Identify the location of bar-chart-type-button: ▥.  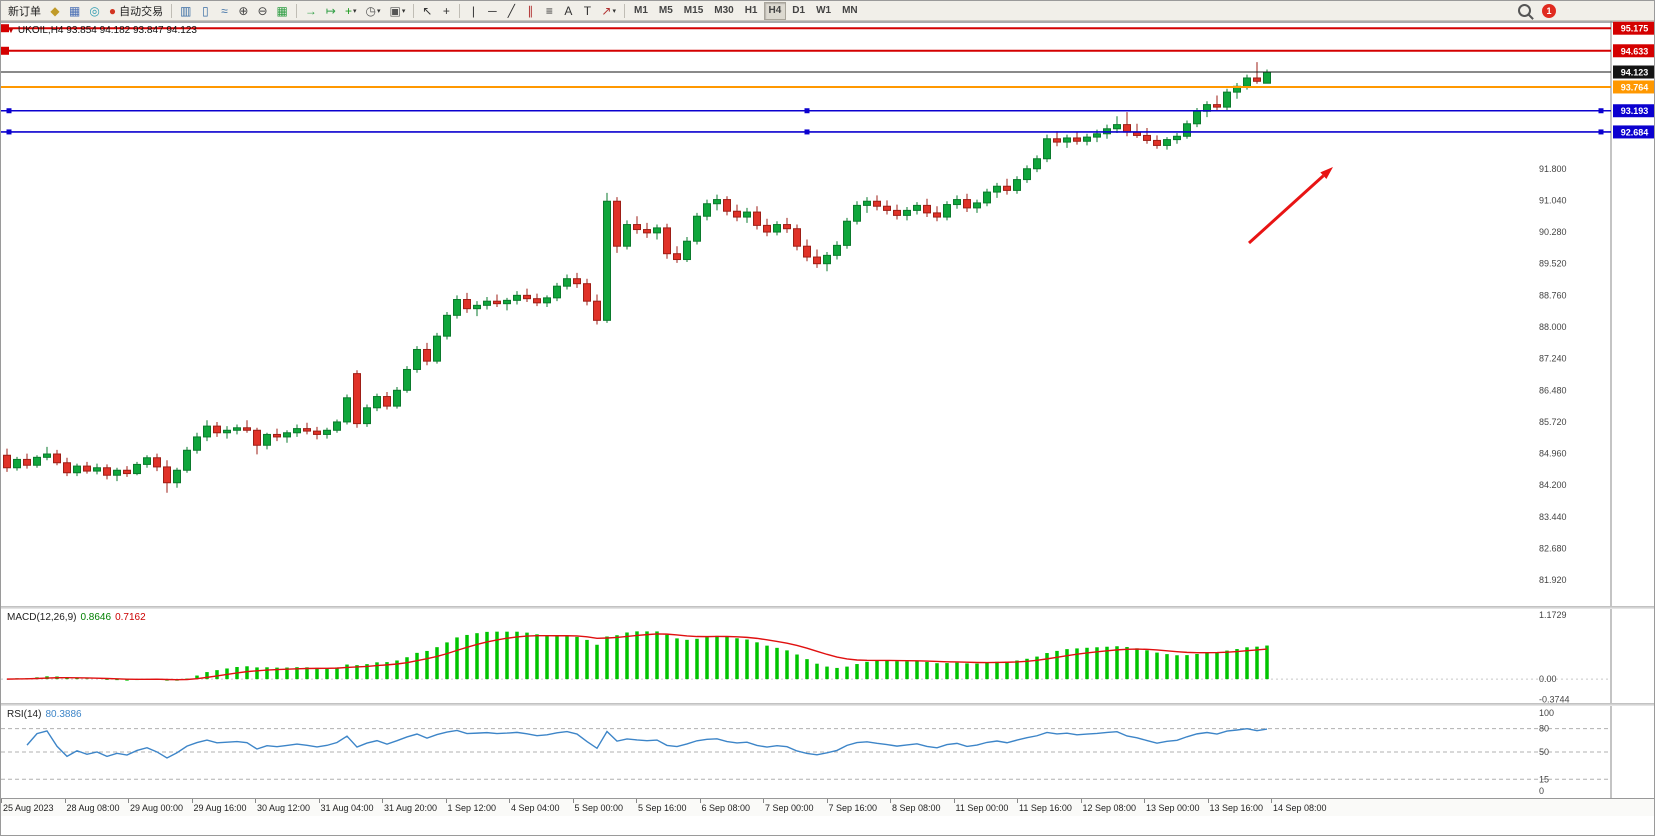
(185, 11).